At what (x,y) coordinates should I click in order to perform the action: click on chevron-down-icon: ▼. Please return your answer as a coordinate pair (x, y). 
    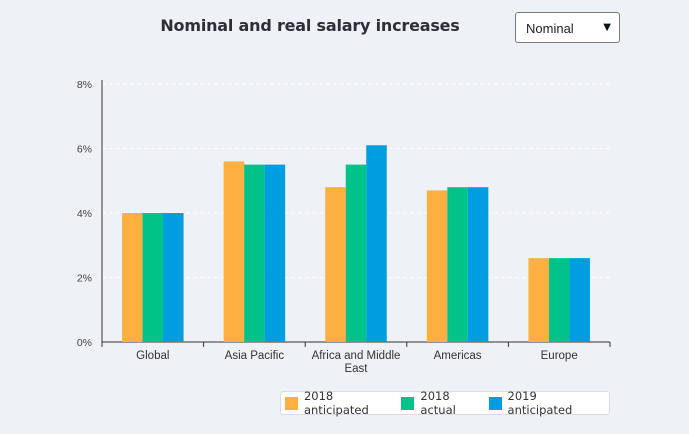
    Looking at the image, I should click on (607, 27).